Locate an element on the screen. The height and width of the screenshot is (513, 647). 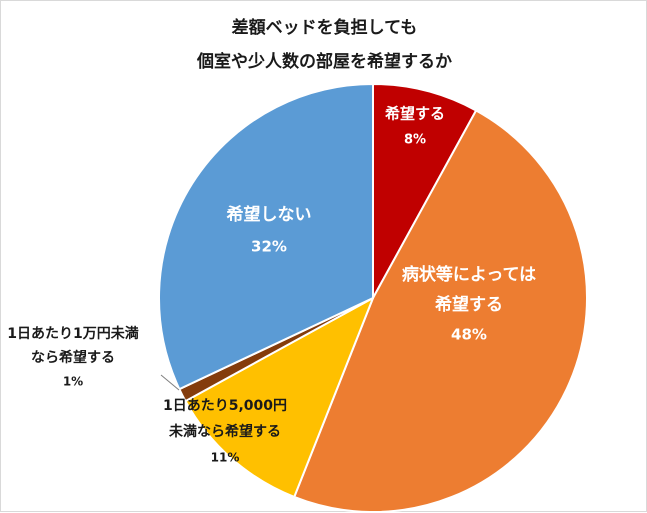
slice-label-4-line-0: 希望しない is located at coordinates (269, 214).